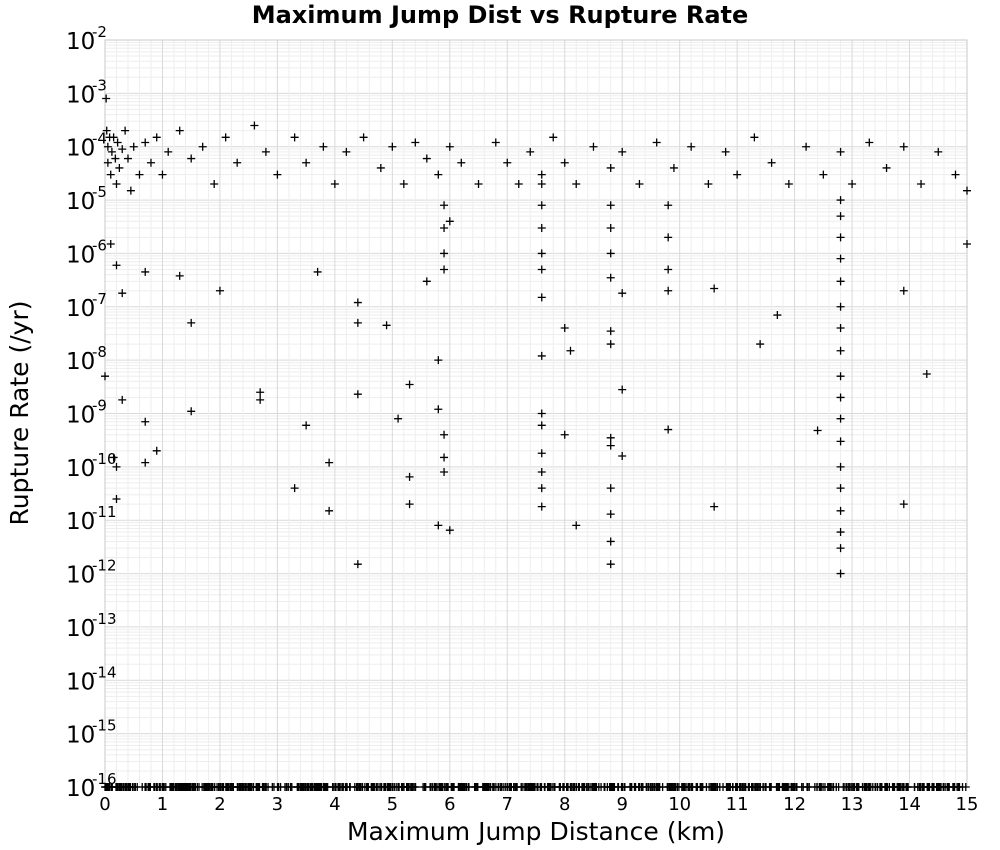  What do you see at coordinates (219, 804) in the screenshot?
I see `x-tick-label: 2` at bounding box center [219, 804].